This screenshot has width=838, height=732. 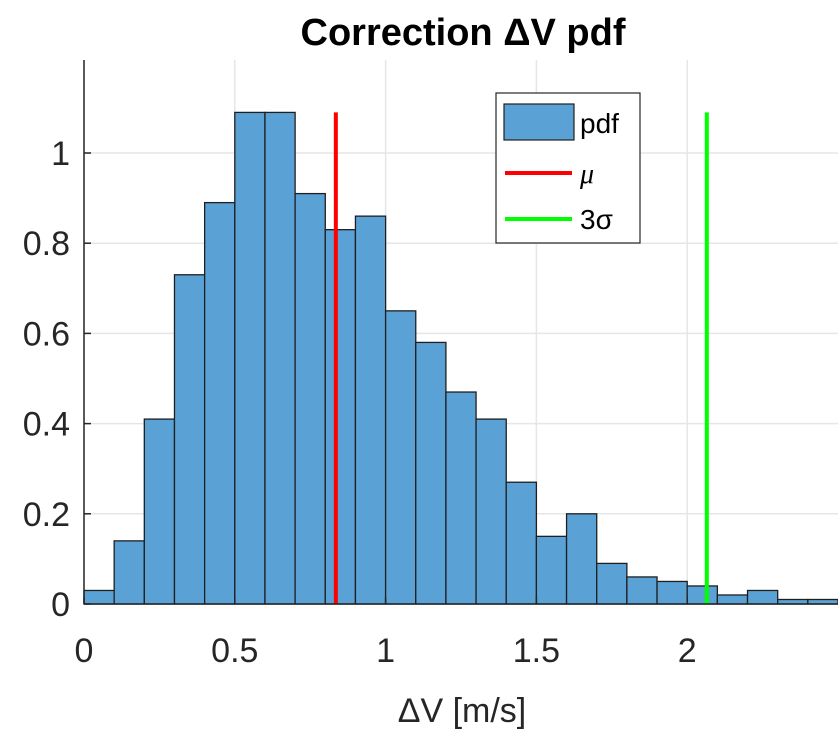 I want to click on y-tick-label: 0.2, so click(x=46, y=515).